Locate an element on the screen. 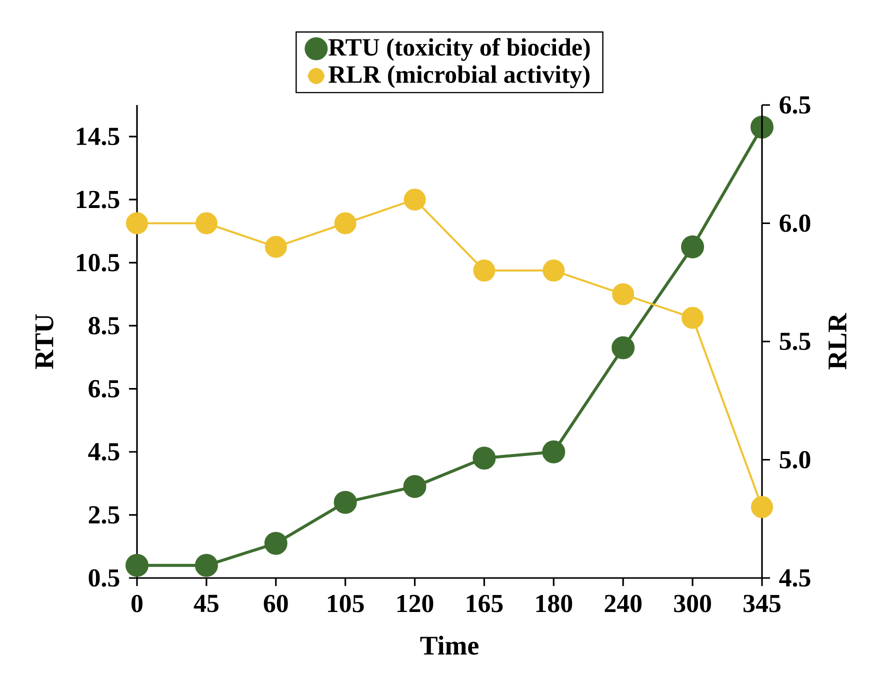 The width and height of the screenshot is (881, 698). y-tick-label: 0.5 is located at coordinates (104, 578).